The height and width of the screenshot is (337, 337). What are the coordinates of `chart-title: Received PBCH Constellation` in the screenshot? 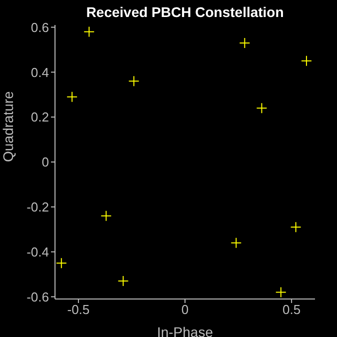 It's located at (185, 12).